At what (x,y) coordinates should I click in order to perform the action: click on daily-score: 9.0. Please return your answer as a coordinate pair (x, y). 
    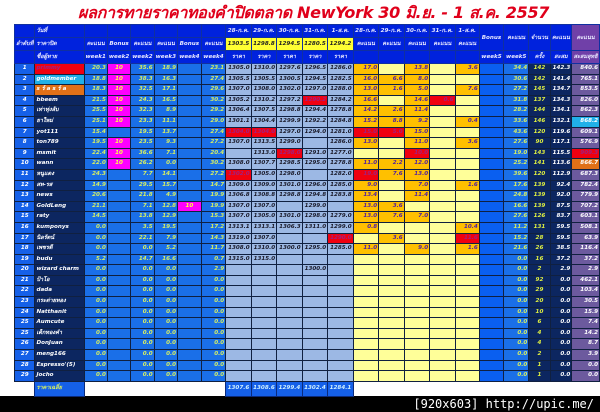
    Looking at the image, I should click on (417, 249).